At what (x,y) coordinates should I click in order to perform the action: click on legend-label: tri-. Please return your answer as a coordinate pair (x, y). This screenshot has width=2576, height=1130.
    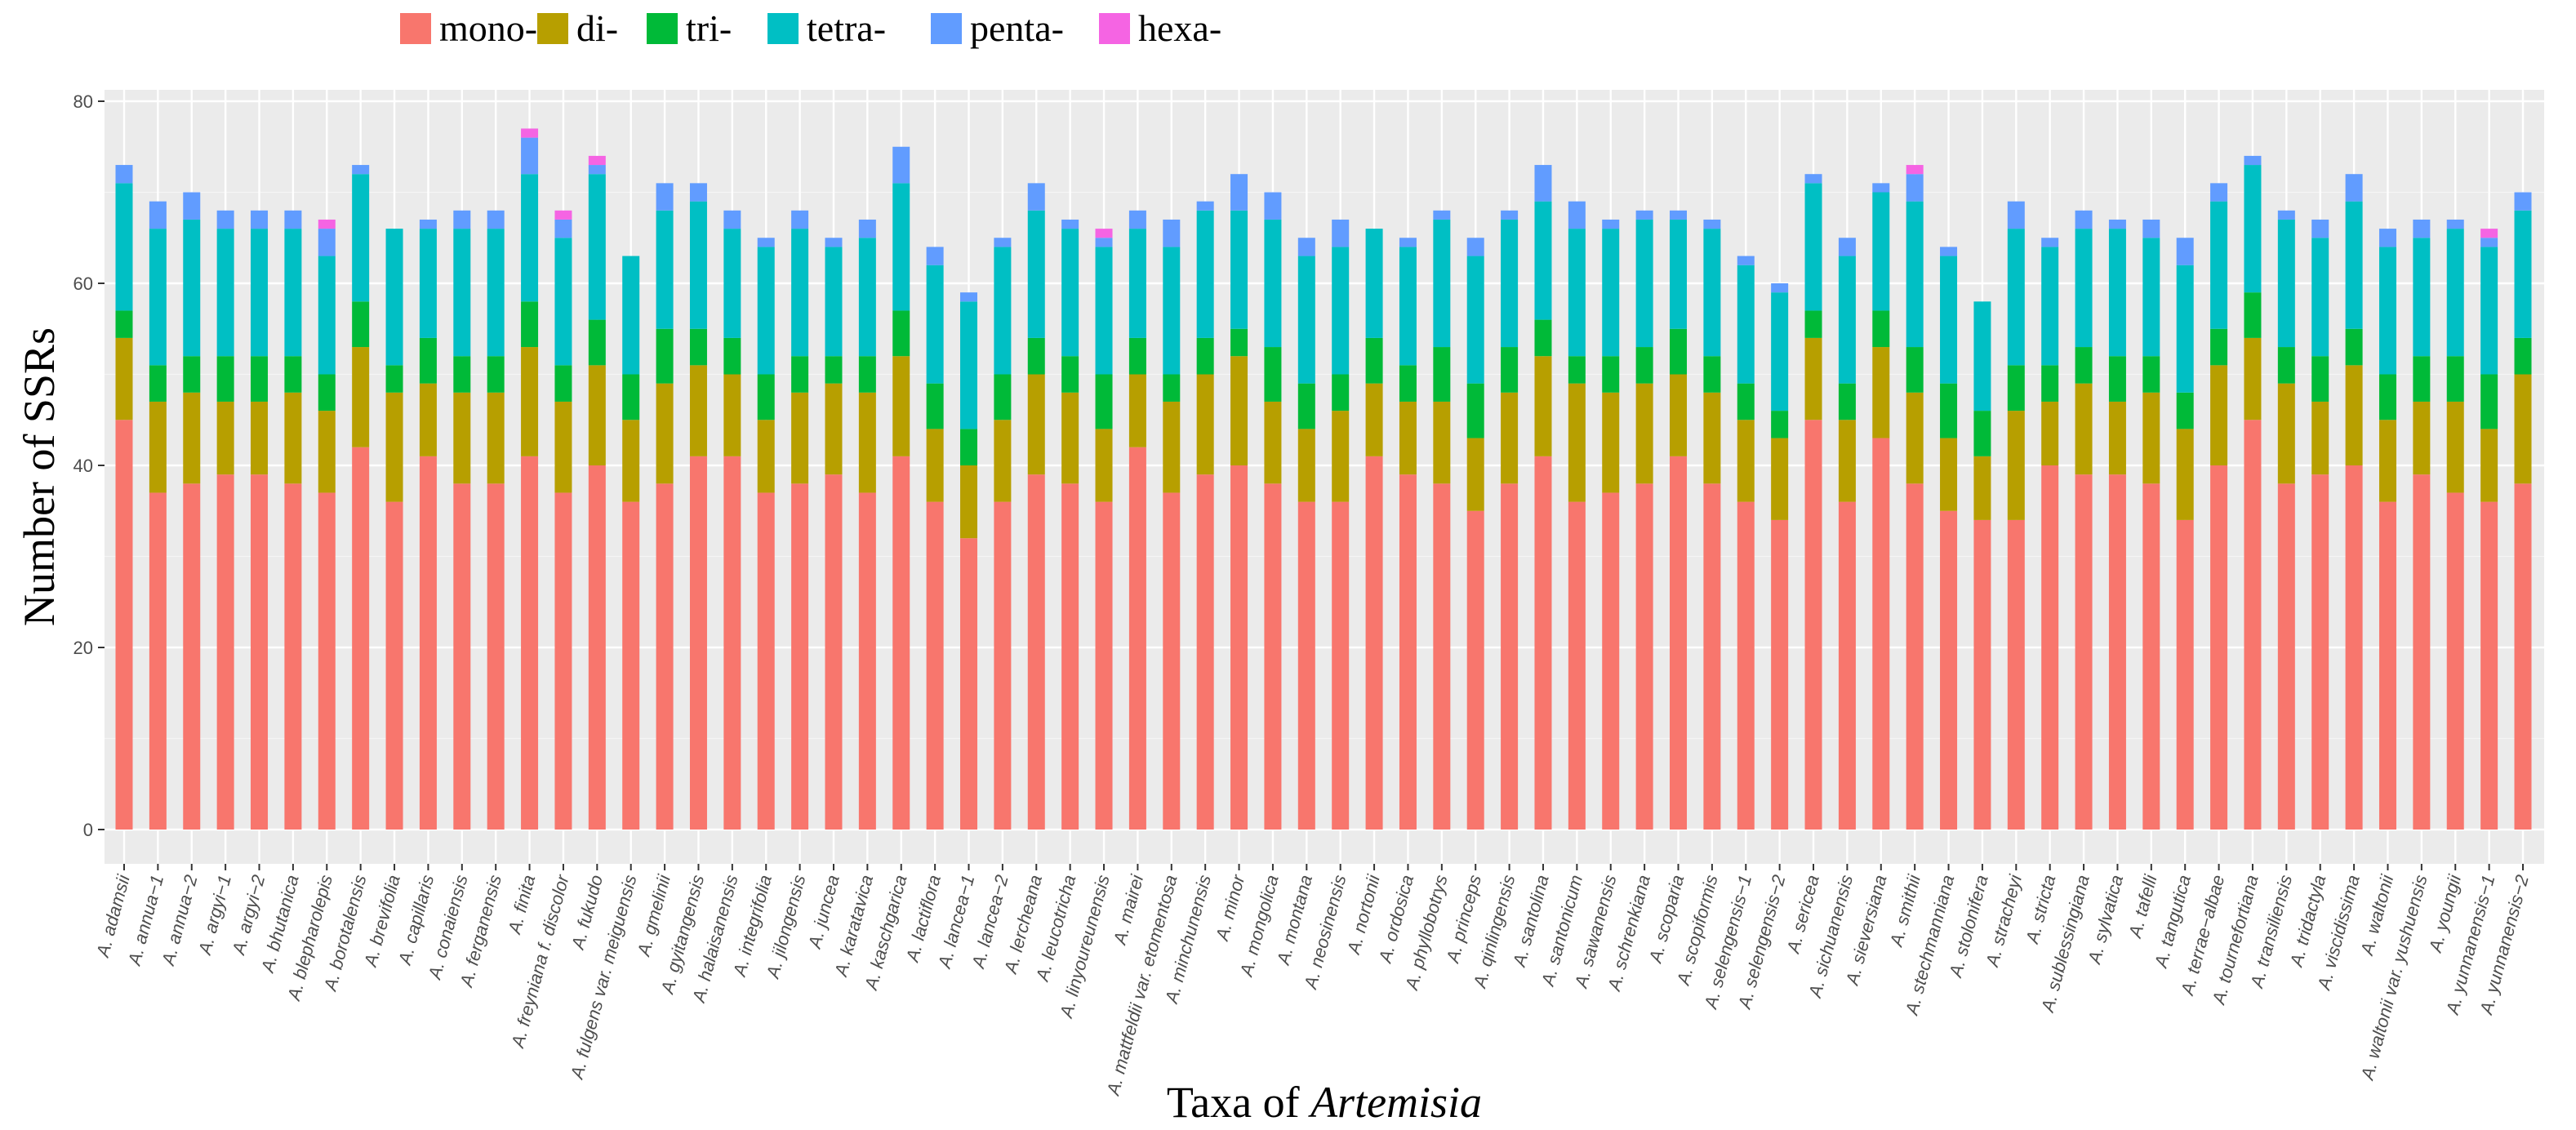
    Looking at the image, I should click on (709, 28).